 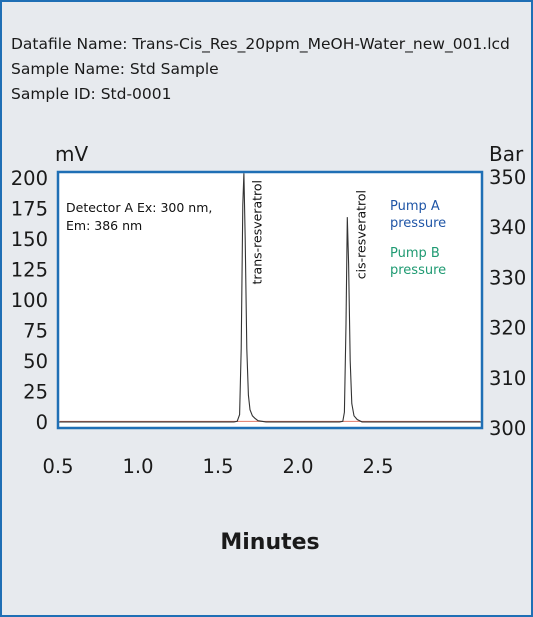 What do you see at coordinates (415, 206) in the screenshot?
I see `legend-entry-line1: Pump A` at bounding box center [415, 206].